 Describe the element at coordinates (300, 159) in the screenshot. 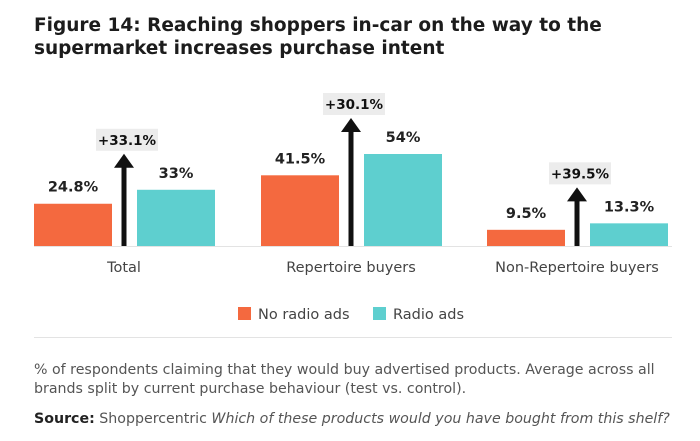

I see `data-label-repertoire-buyers-no-radio-ads: 41.5%` at that location.